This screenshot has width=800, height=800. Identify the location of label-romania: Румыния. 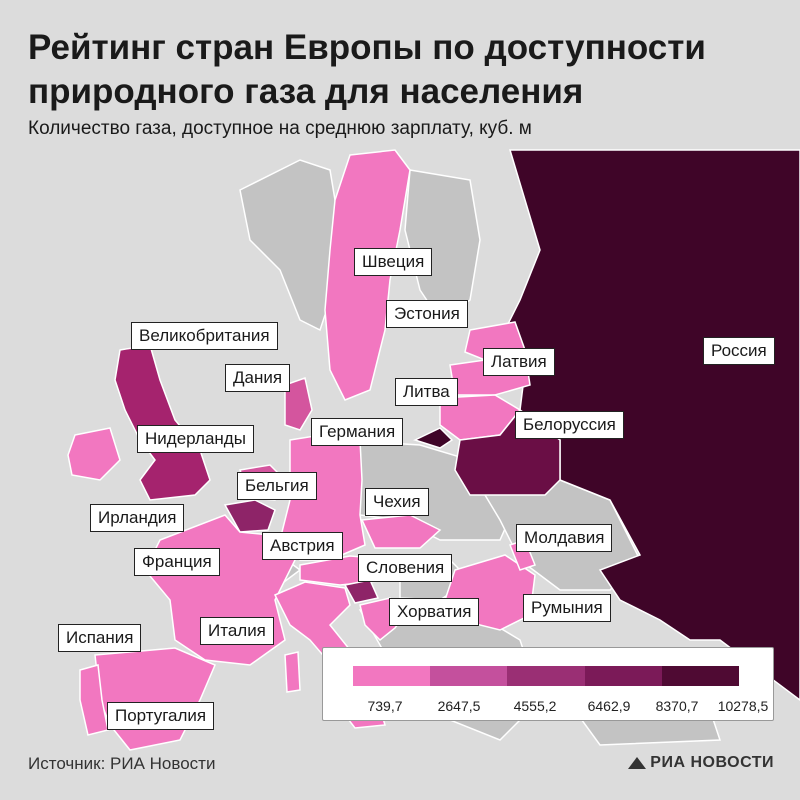
(567, 608).